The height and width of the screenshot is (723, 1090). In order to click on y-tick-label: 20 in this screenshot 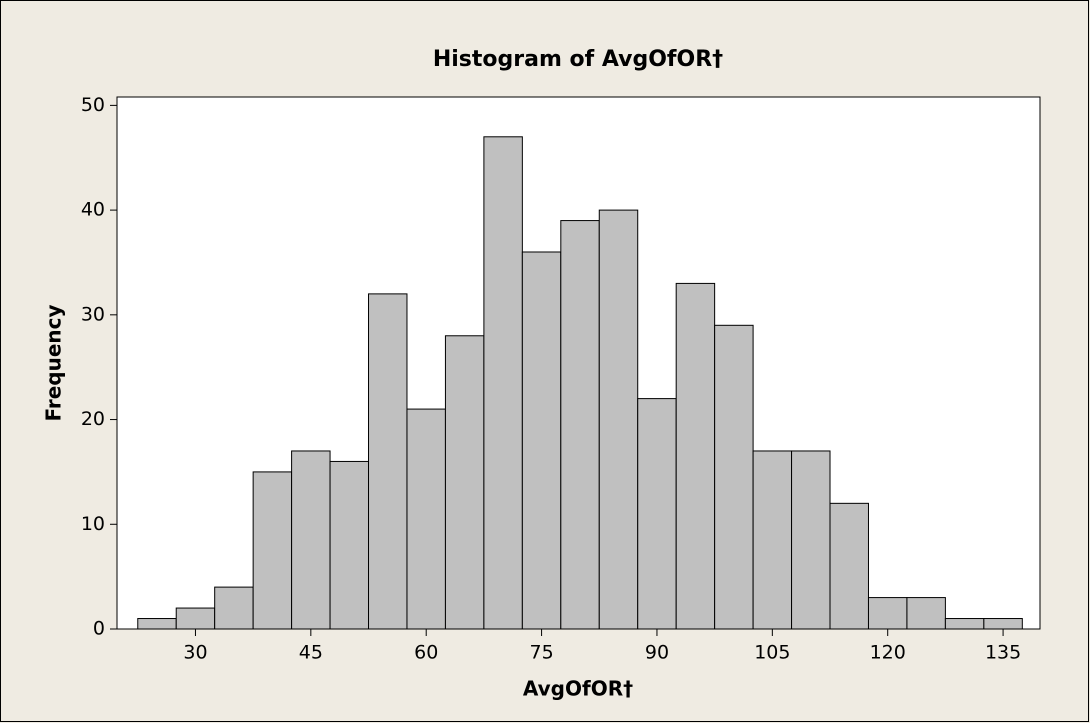, I will do `click(93, 419)`.